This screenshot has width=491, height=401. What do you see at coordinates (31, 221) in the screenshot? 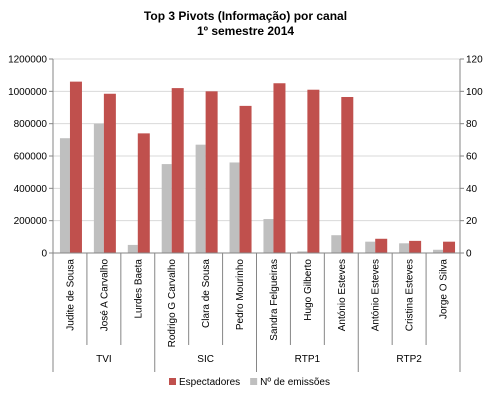
I see `y-left-tick-label: 200000` at bounding box center [31, 221].